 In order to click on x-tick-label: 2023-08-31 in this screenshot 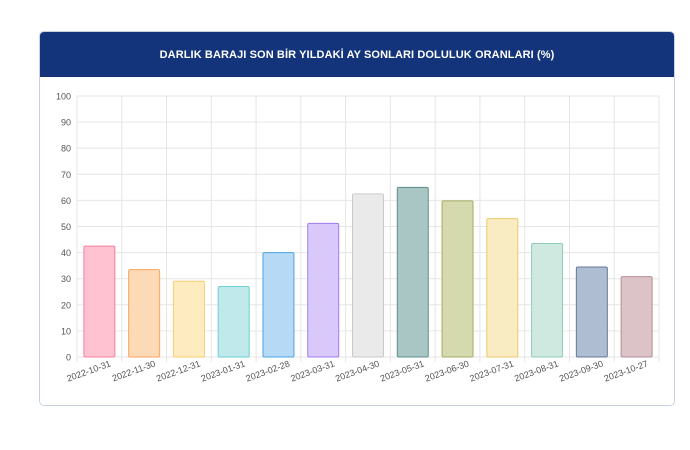, I will do `click(536, 370)`.